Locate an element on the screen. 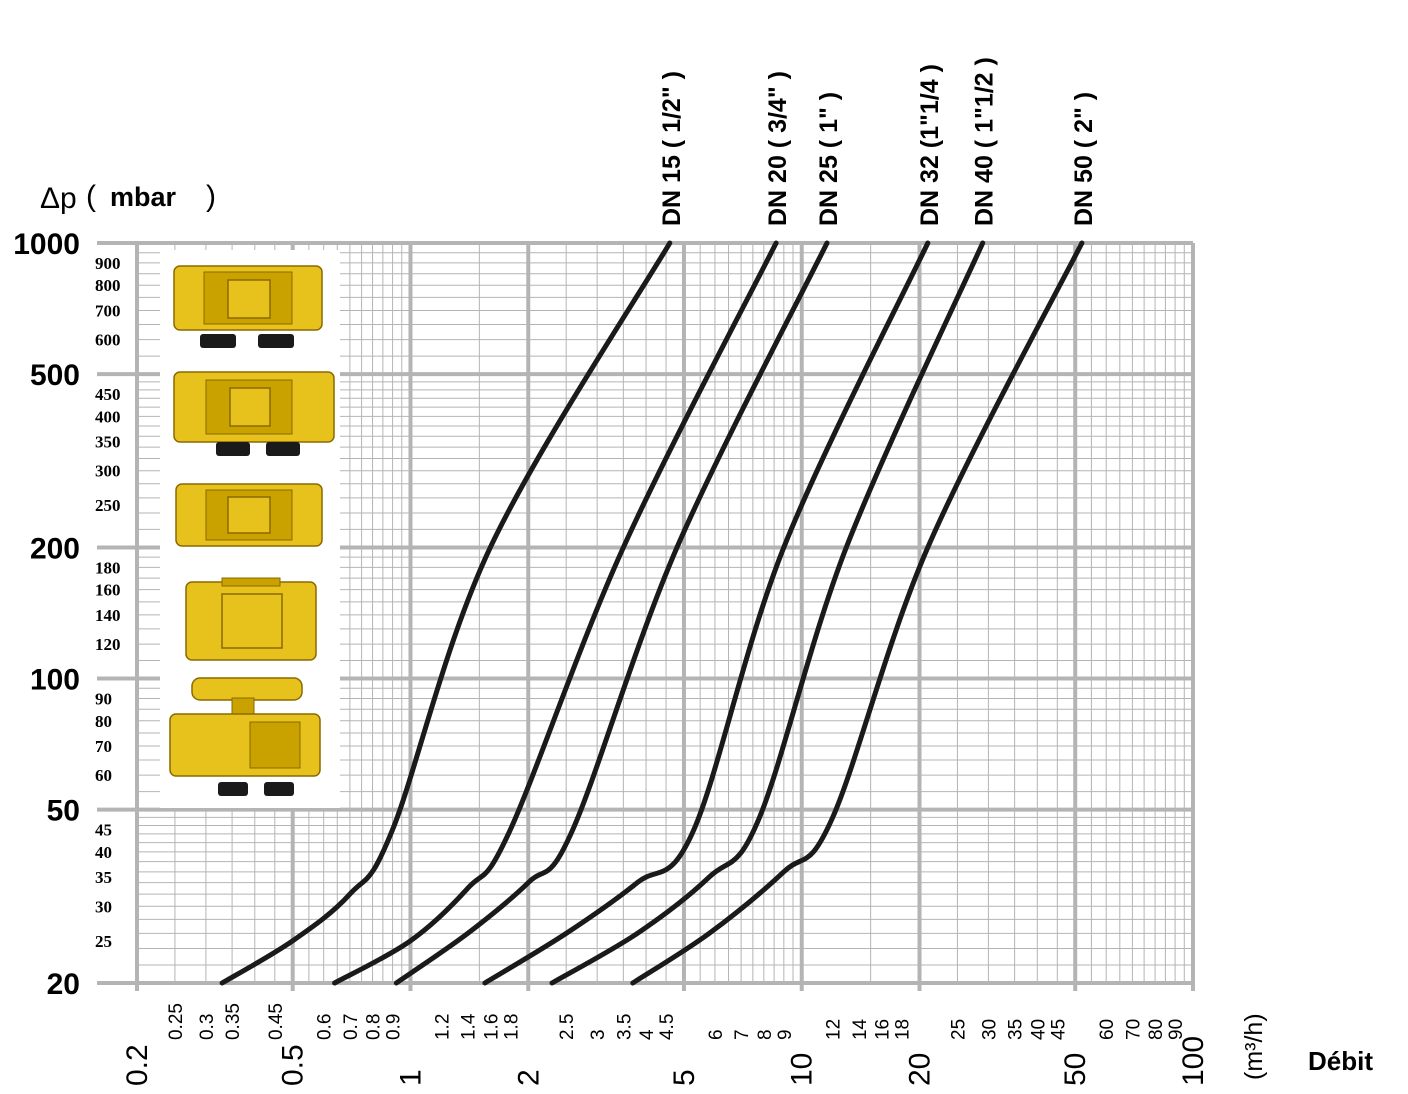 The image size is (1408, 1094). y-tick-major: 50 is located at coordinates (63, 811).